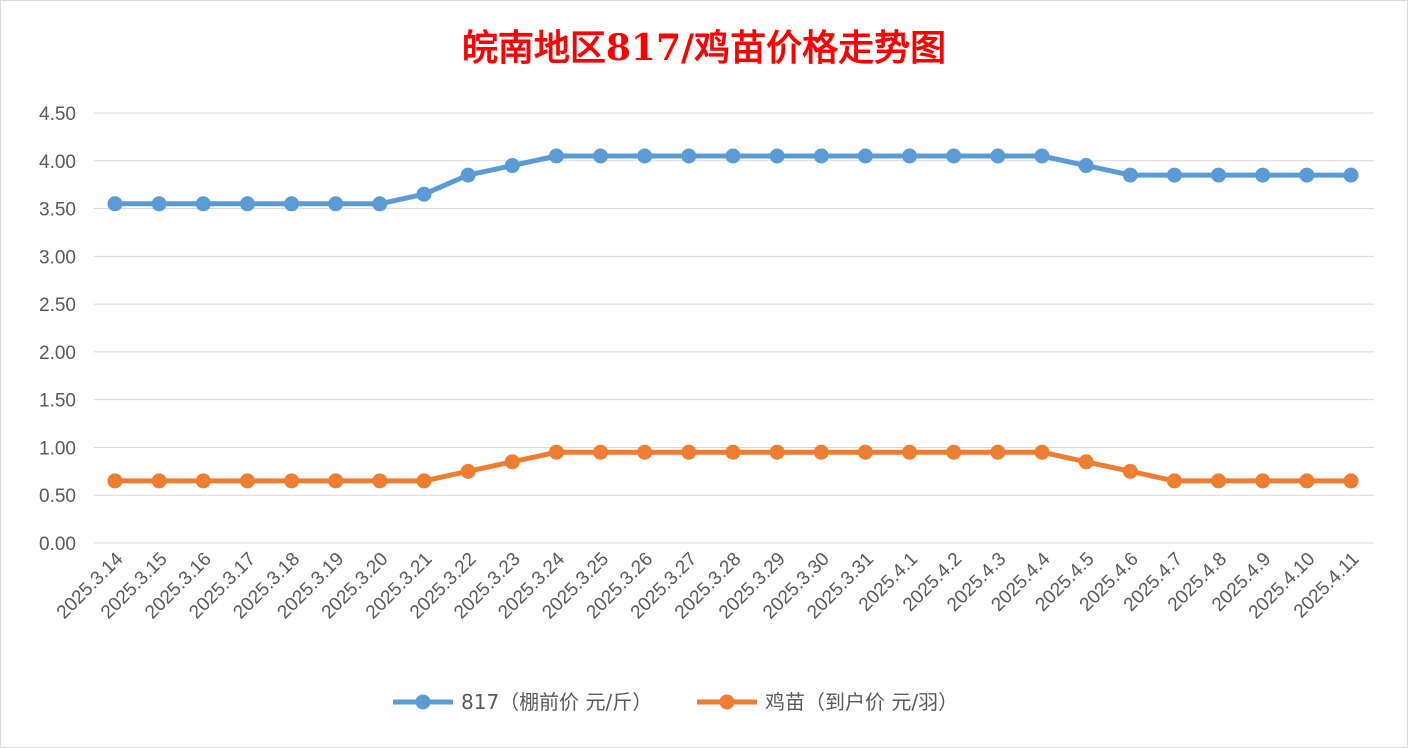 The height and width of the screenshot is (748, 1408). Describe the element at coordinates (727, 702) in the screenshot. I see `legend-marker-chick` at that location.